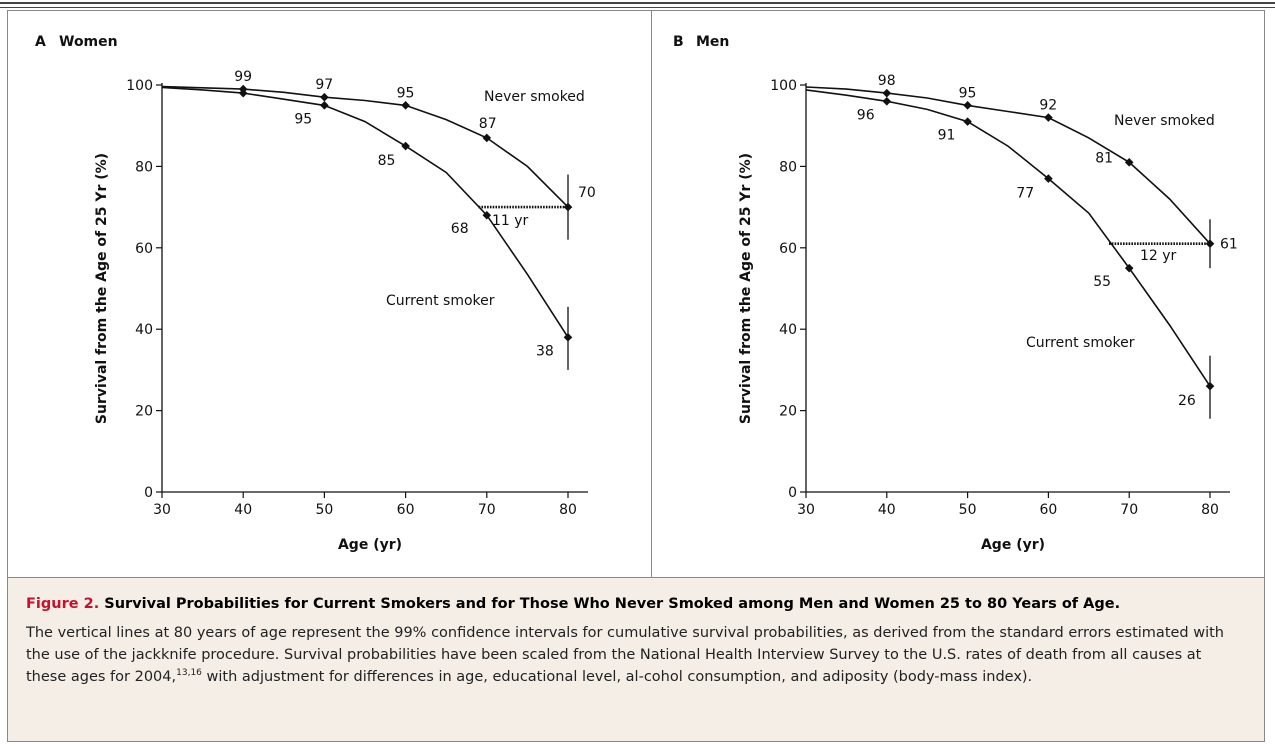  What do you see at coordinates (866, 115) in the screenshot?
I see `data-label: 96` at bounding box center [866, 115].